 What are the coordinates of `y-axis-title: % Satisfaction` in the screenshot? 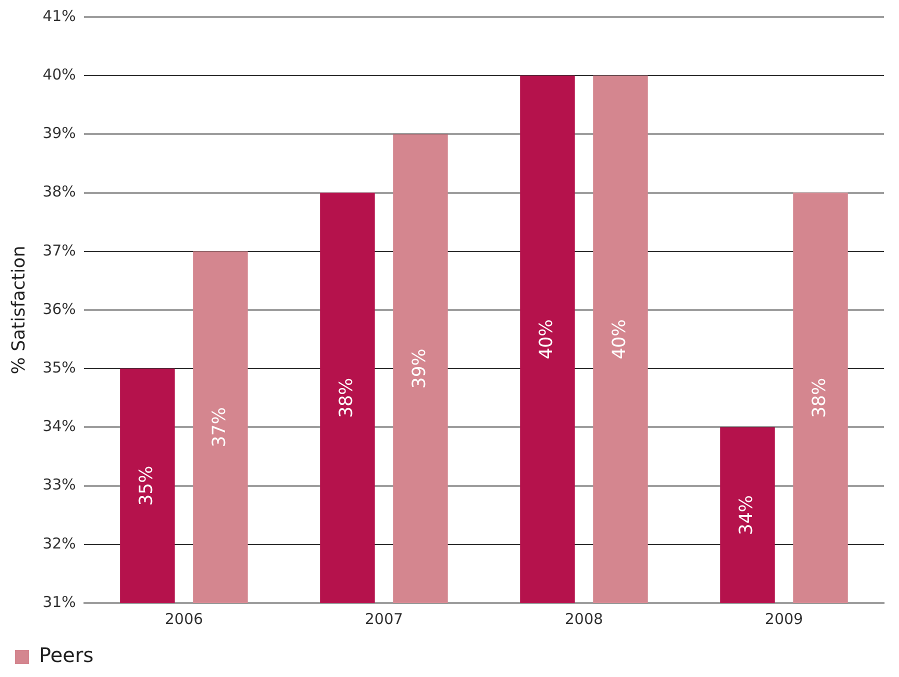 It's located at (19, 310).